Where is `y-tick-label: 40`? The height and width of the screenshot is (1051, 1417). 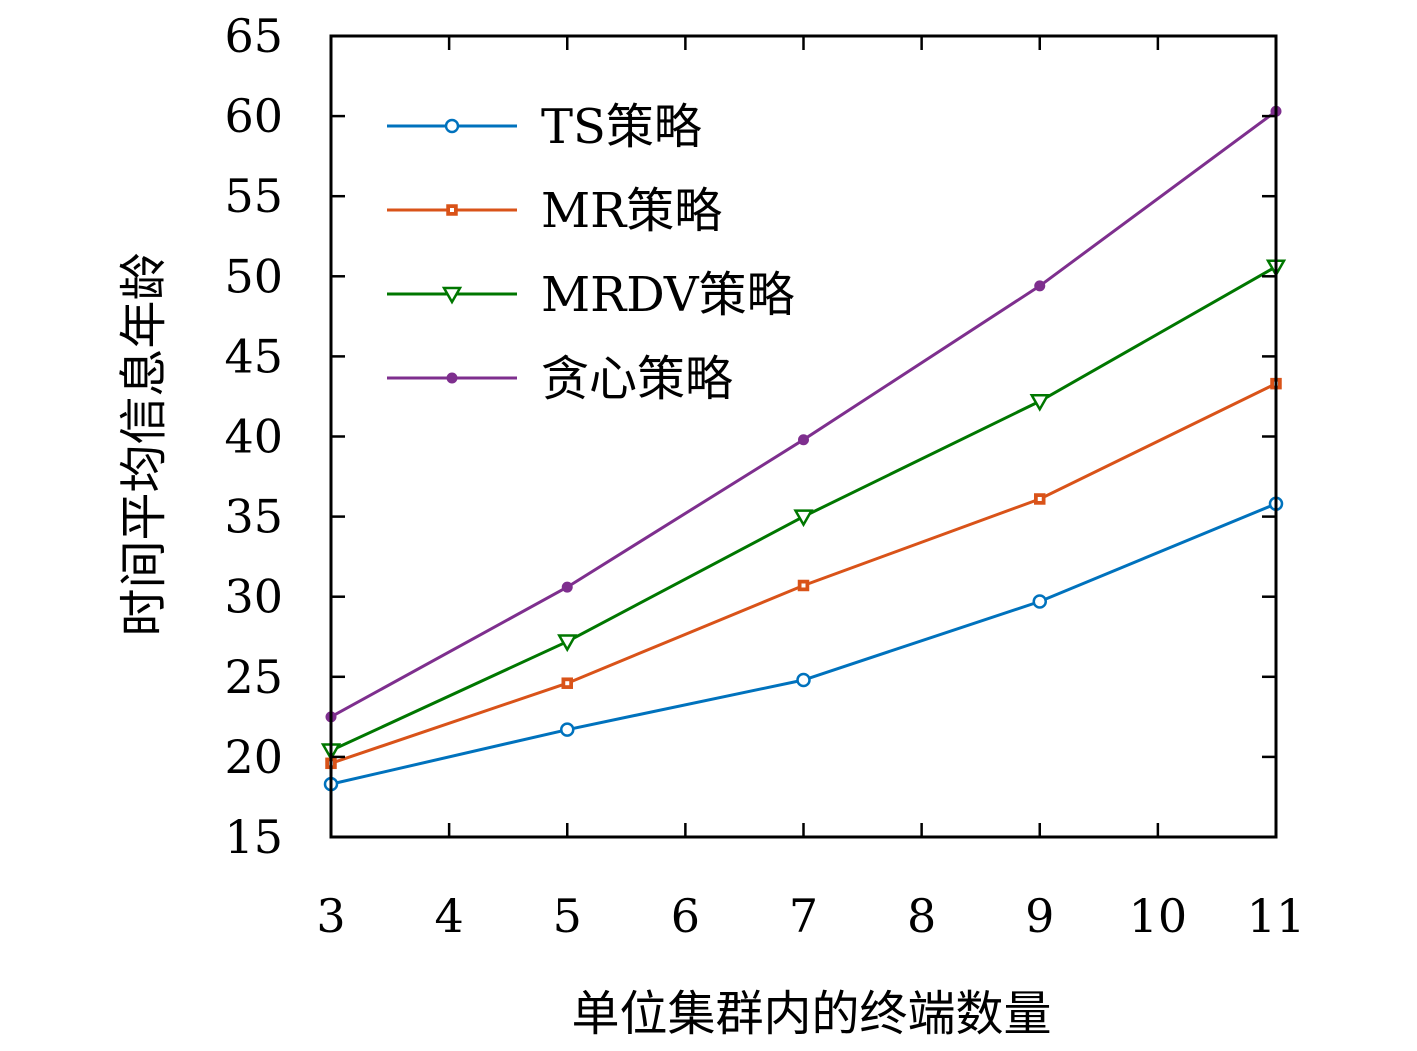 y-tick-label: 40 is located at coordinates (253, 437).